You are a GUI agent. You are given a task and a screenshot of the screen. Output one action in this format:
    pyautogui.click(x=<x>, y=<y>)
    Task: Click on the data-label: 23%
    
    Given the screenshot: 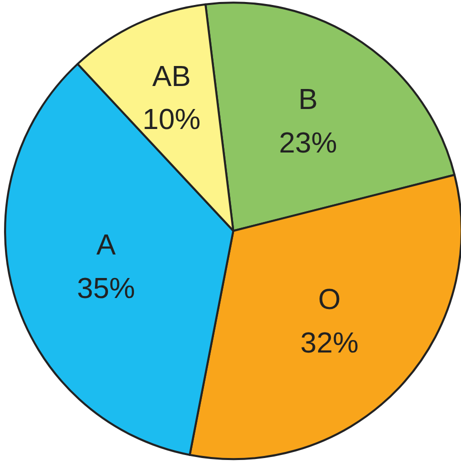 What is the action you would take?
    pyautogui.click(x=308, y=143)
    